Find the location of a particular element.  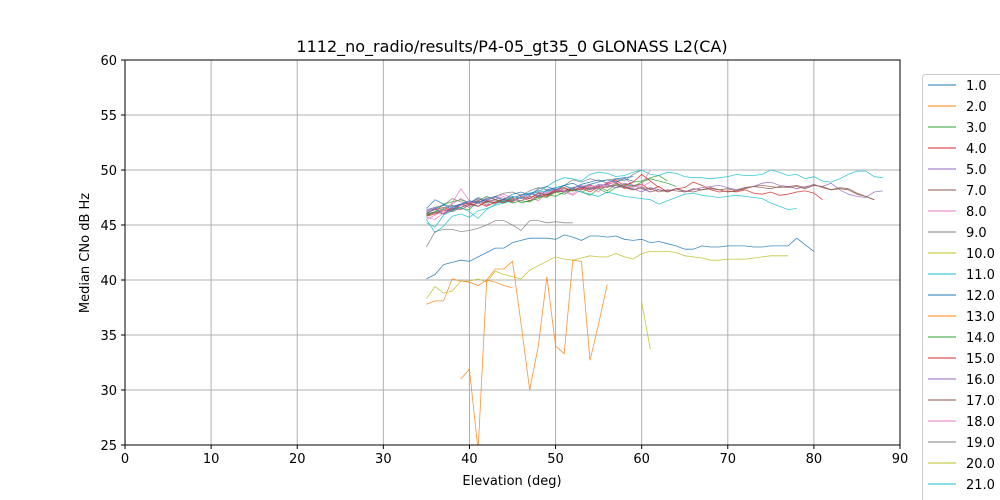

y-tick-label: 50 is located at coordinates (108, 171).